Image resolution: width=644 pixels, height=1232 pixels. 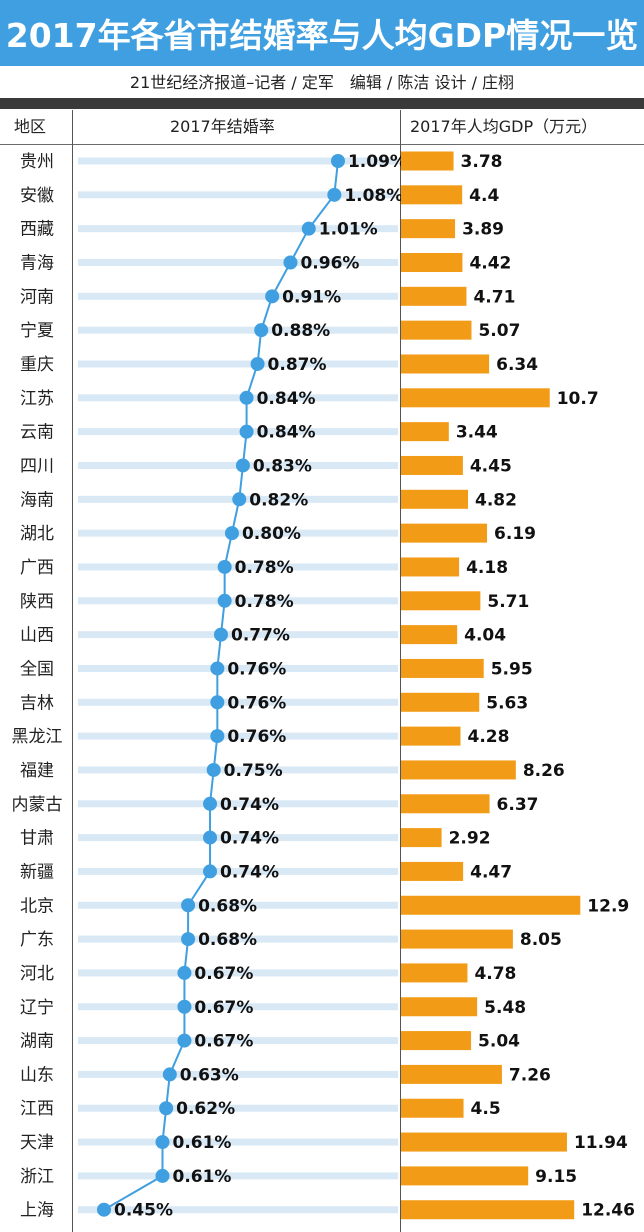 I want to click on region-label: 青海, so click(x=37, y=263).